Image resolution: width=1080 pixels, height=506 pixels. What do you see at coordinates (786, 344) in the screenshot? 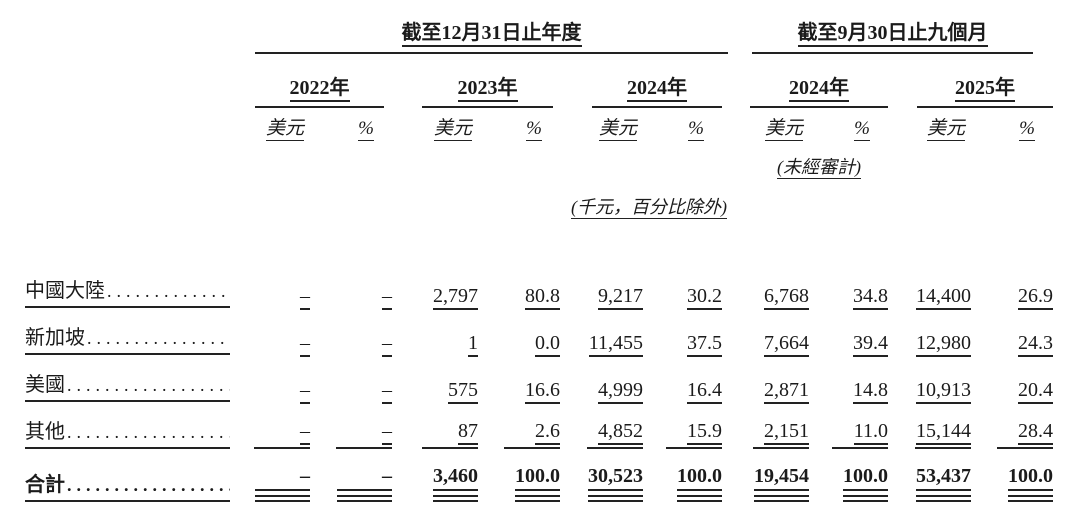
I see `value-cell: 7,664` at bounding box center [786, 344].